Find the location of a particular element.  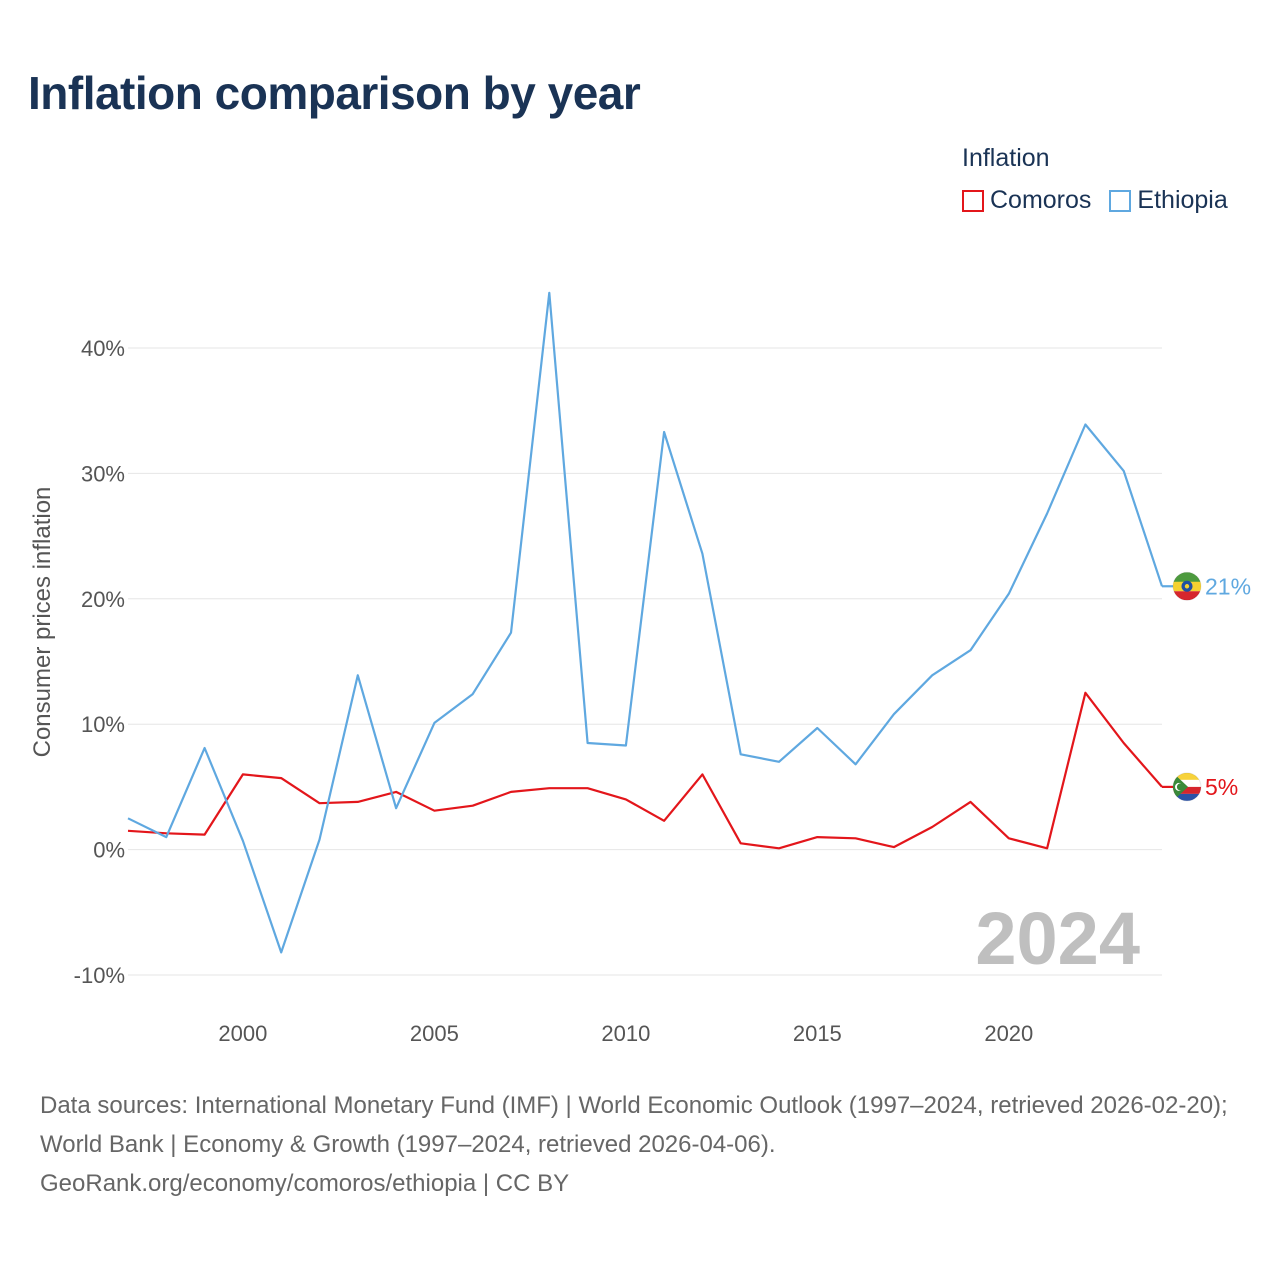

y-axis-ticks: -10% 0% 10% 20% 30% 40% is located at coordinates (99, 662).